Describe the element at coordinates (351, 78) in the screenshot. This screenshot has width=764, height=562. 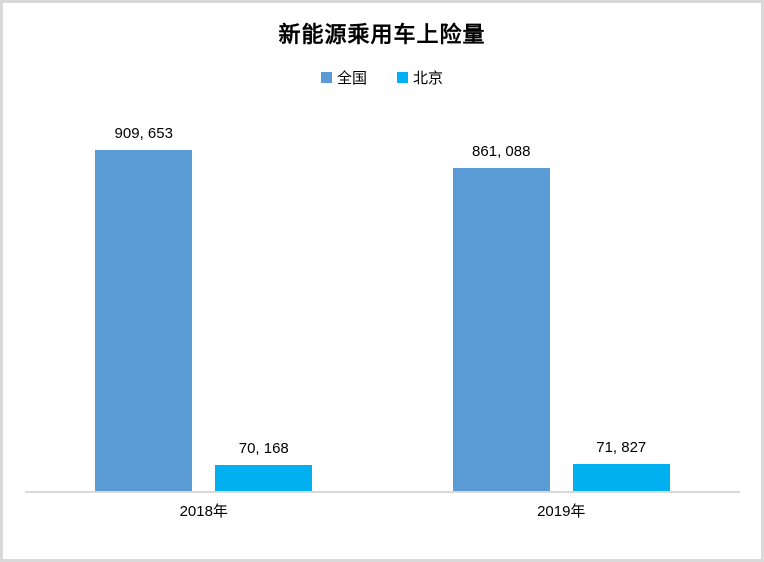
I see `legend-label-national: 全国` at that location.